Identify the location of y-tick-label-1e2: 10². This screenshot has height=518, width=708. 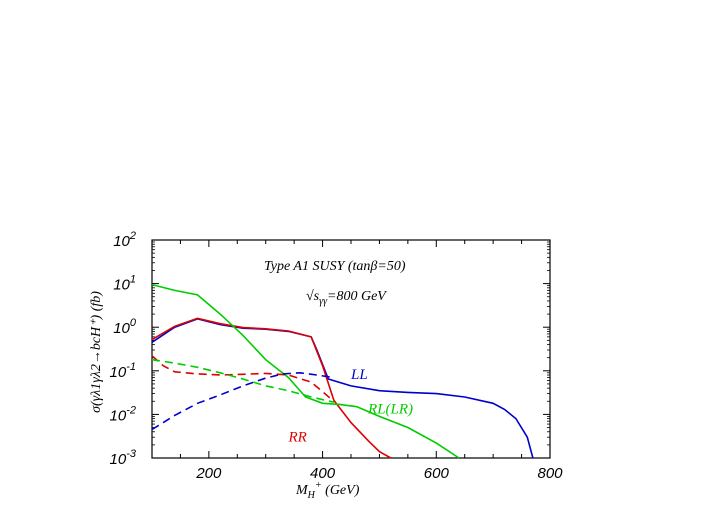
(124, 240).